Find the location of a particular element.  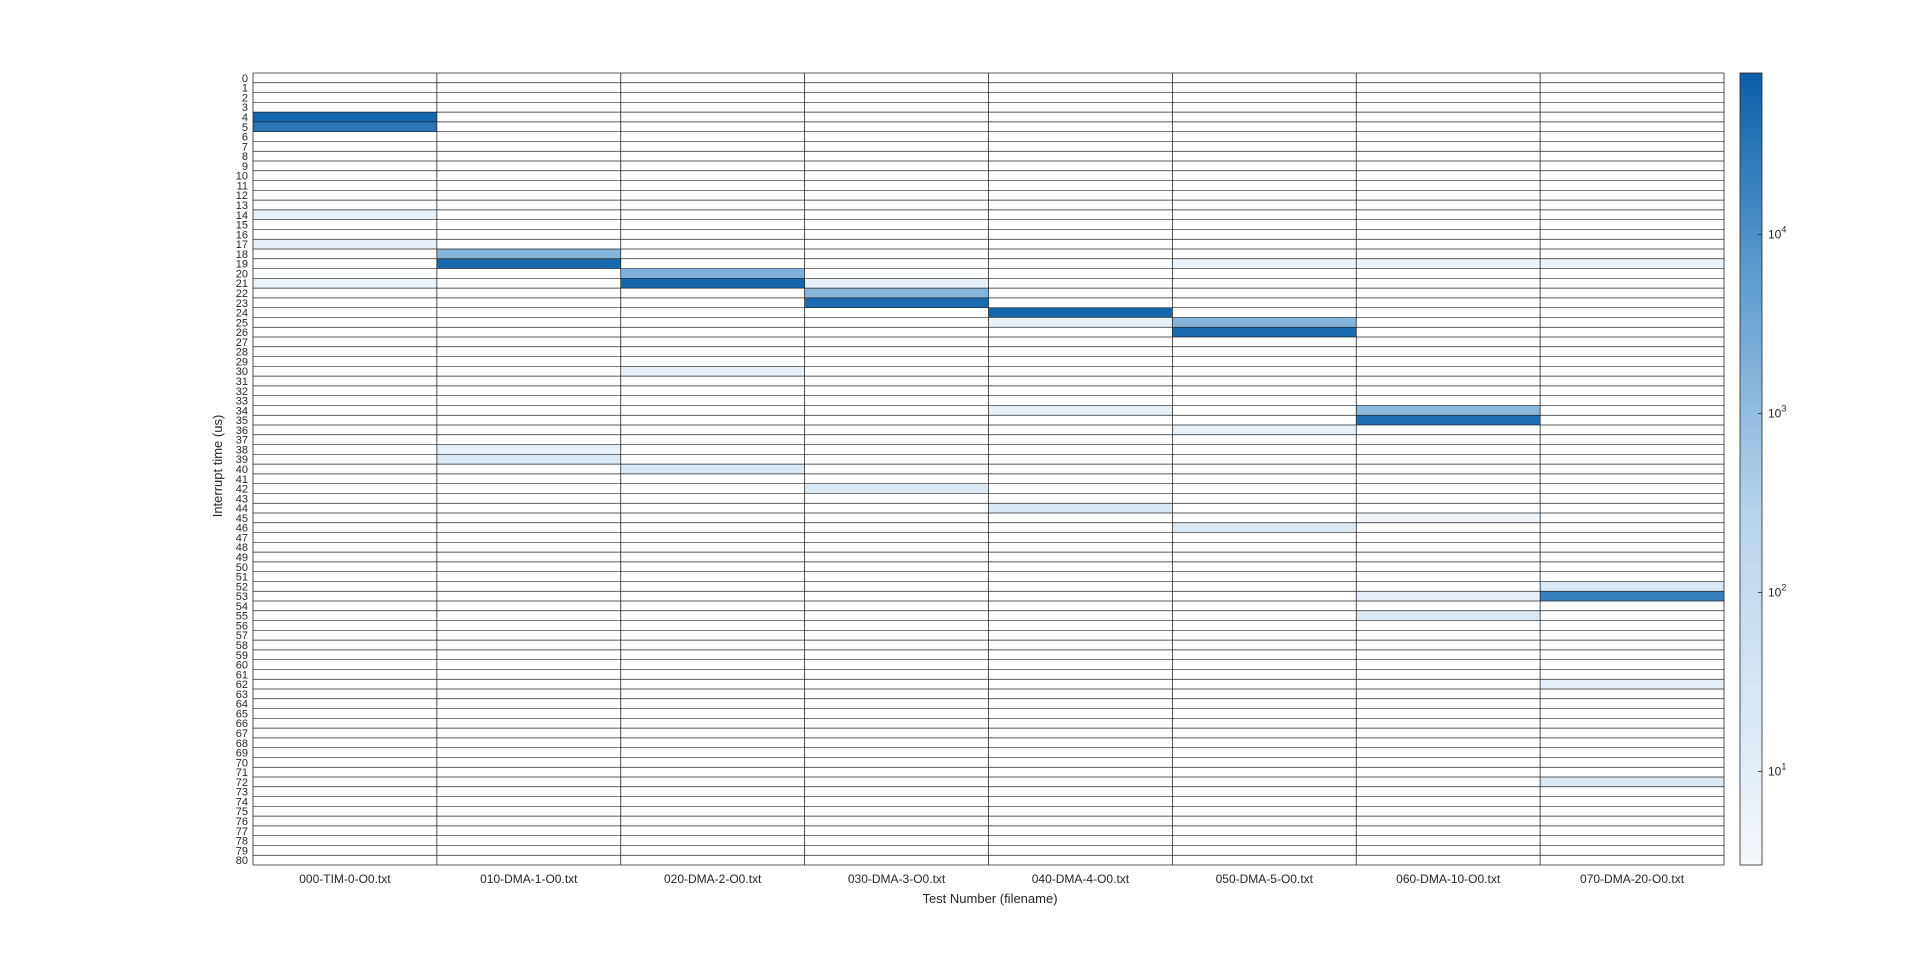

y-tick-label: 73 is located at coordinates (242, 793).